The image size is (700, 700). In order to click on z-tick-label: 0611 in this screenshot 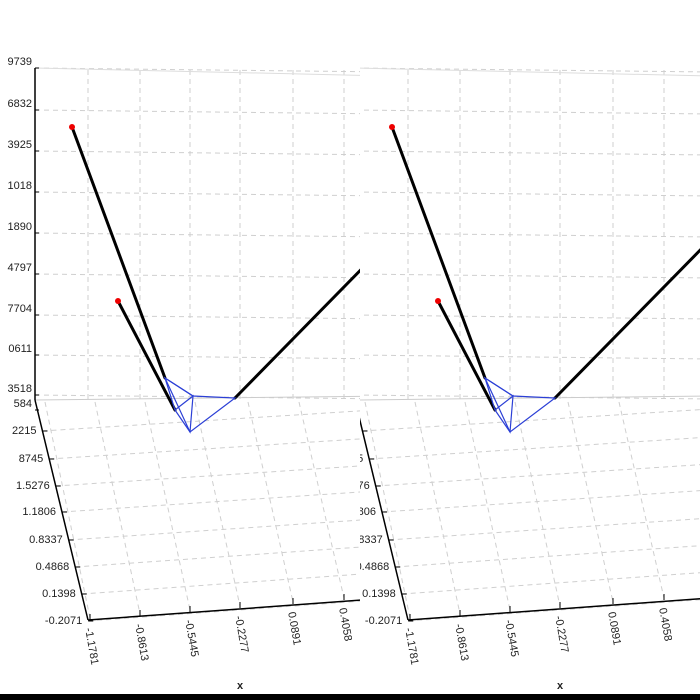, I will do `click(20, 349)`.